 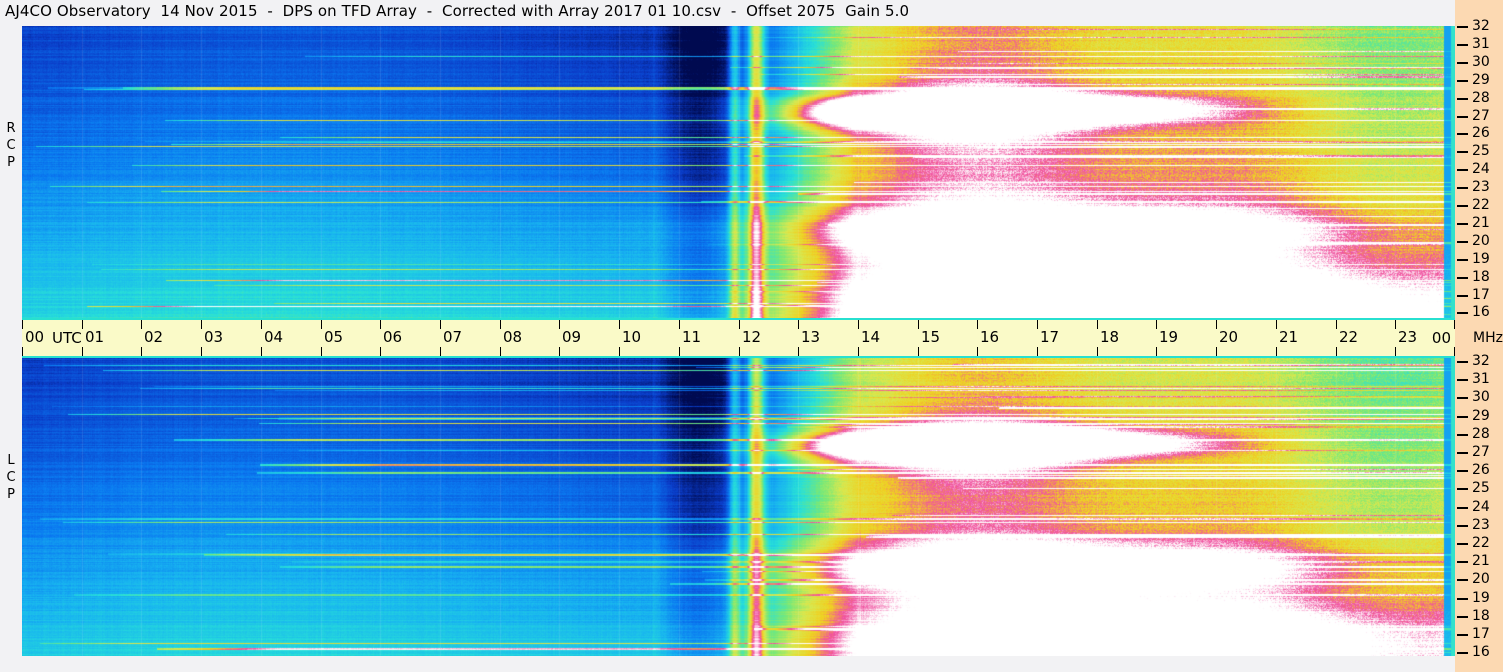 I want to click on frequency-tick-label: 22, so click(x=1481, y=205).